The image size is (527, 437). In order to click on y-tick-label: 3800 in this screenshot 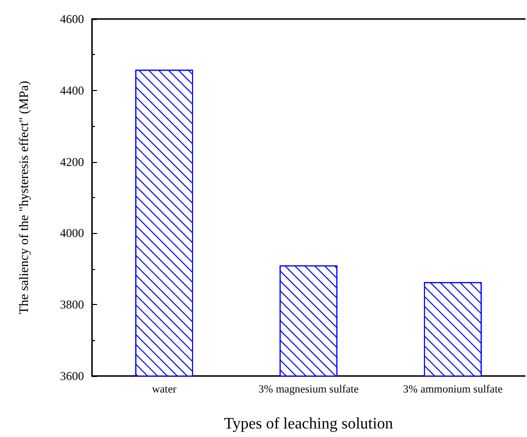, I will do `click(72, 305)`.